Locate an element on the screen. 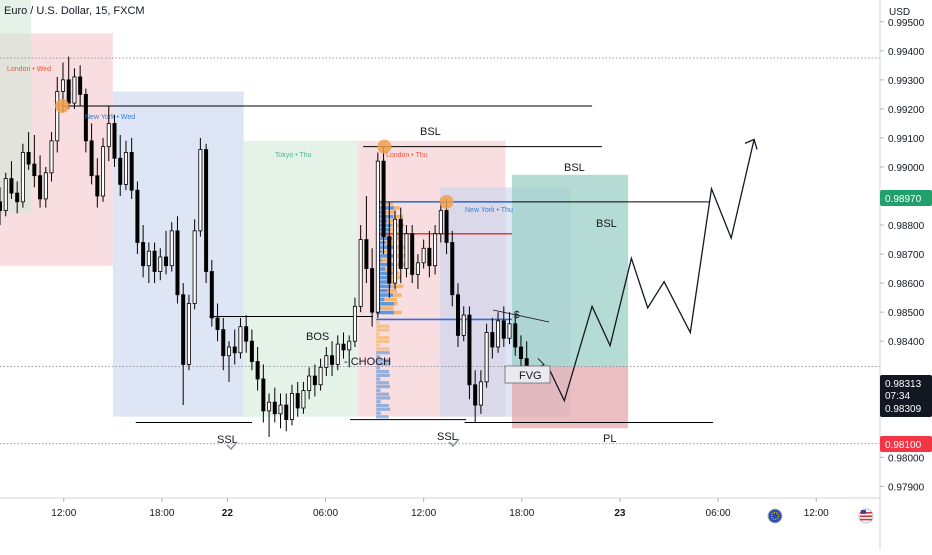 The height and width of the screenshot is (555, 932). last-price-value: 0.98313 is located at coordinates (903, 384).